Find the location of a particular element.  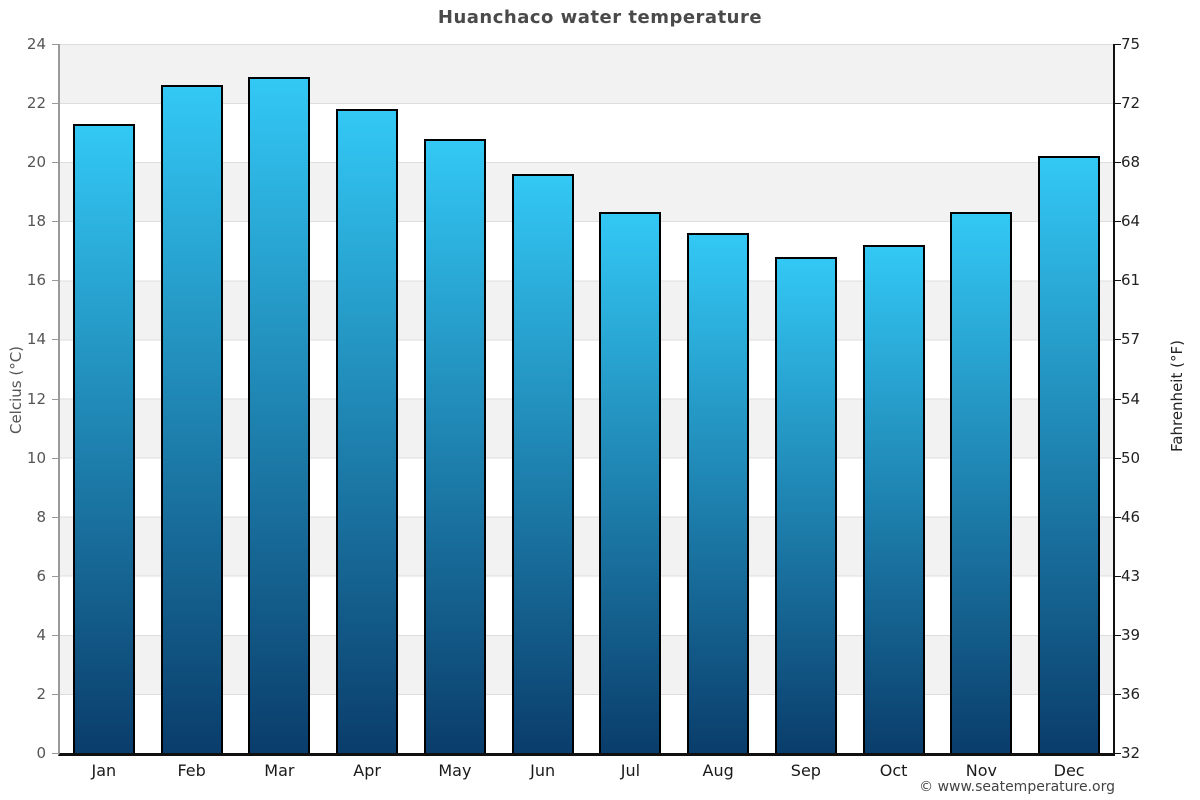

y-tick-label-celsius: 8 is located at coordinates (41, 516).